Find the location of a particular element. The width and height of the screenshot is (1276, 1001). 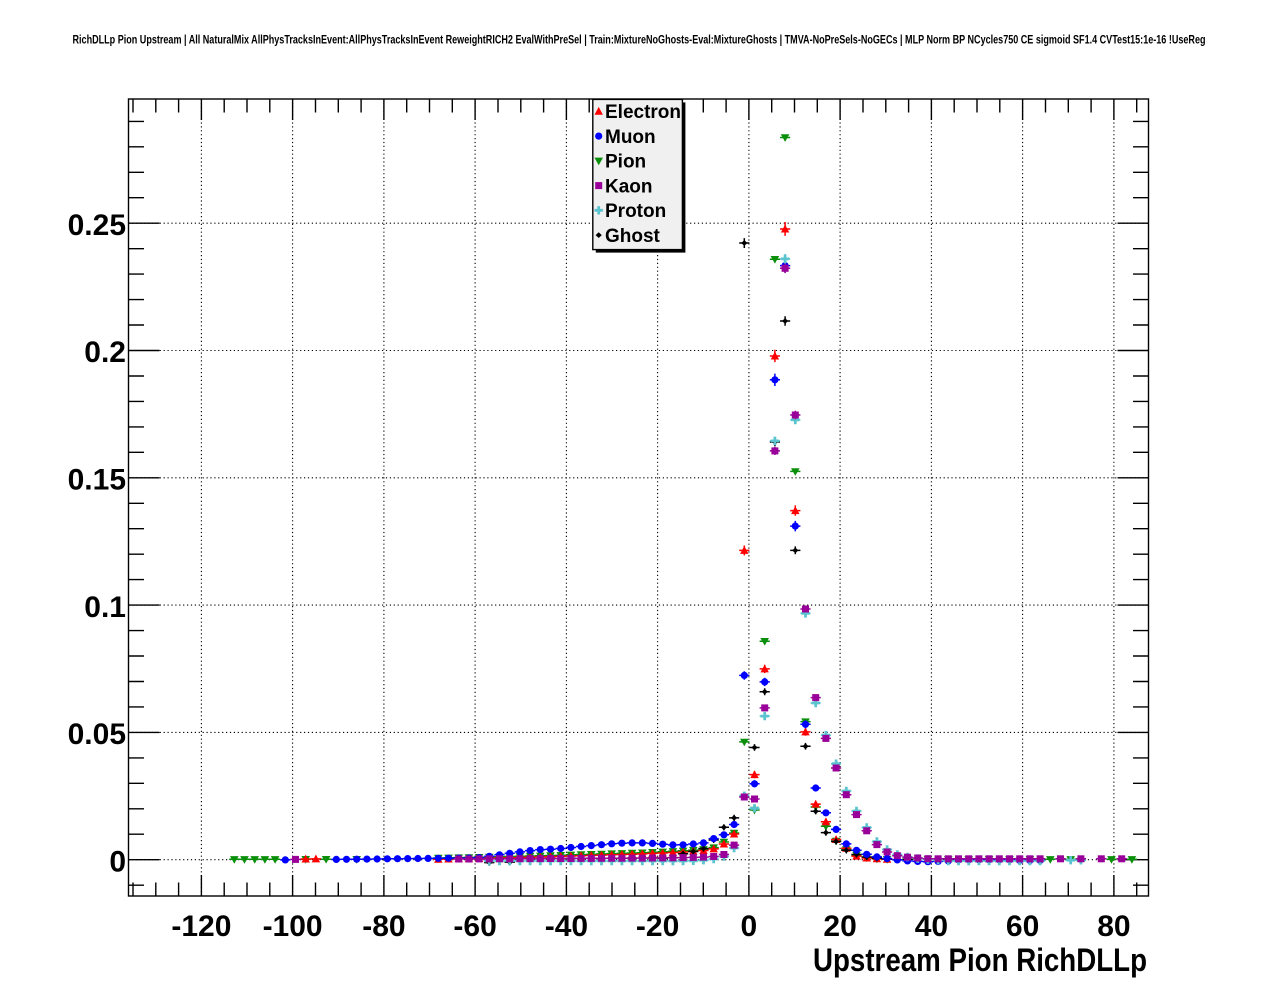

svg-text: -120 is located at coordinates (201, 926).